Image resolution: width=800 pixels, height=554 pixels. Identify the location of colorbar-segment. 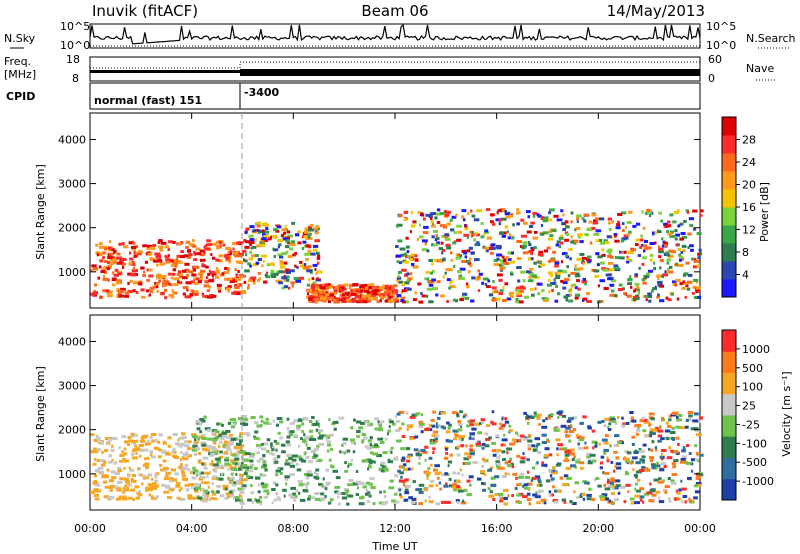
(729, 383).